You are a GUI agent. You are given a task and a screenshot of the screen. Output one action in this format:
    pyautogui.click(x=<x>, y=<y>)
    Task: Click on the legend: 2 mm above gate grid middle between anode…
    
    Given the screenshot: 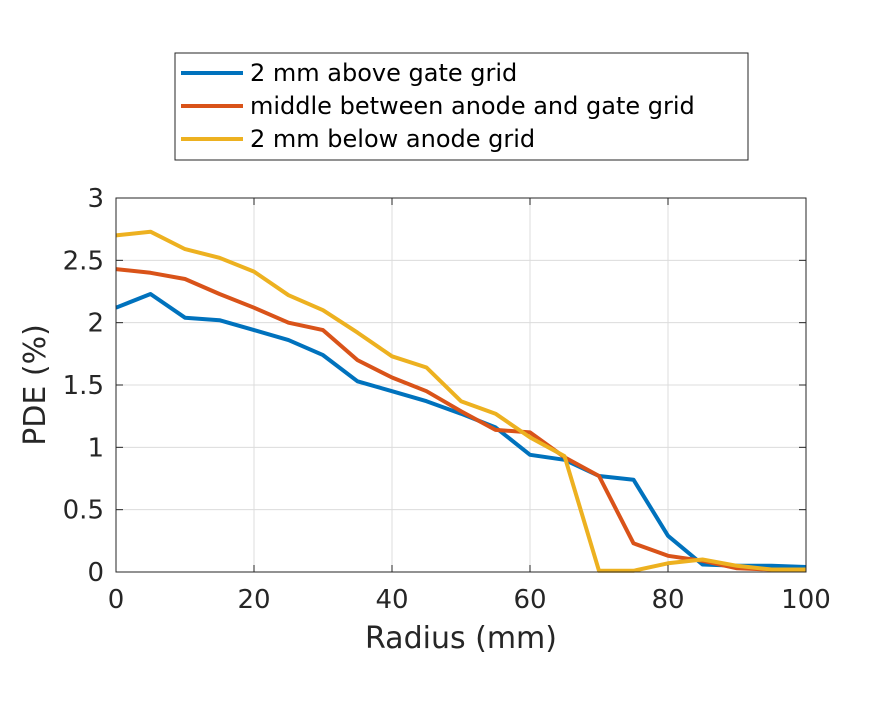 What is the action you would take?
    pyautogui.click(x=461, y=106)
    